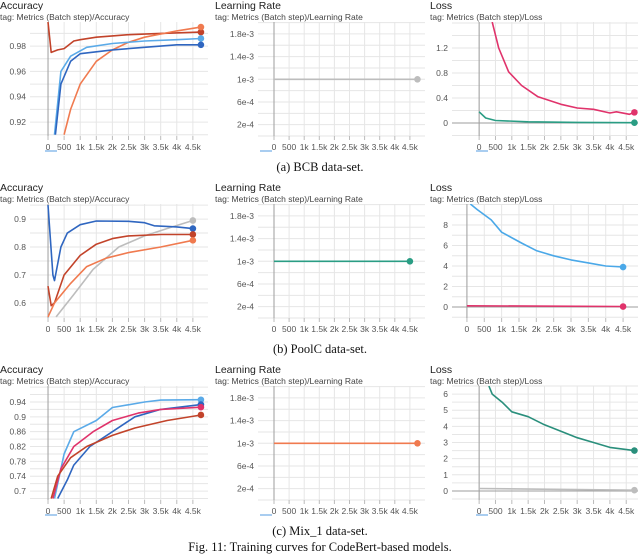 This screenshot has width=640, height=555. Describe the element at coordinates (248, 188) in the screenshot. I see `chart-title: Learning Rate` at that location.